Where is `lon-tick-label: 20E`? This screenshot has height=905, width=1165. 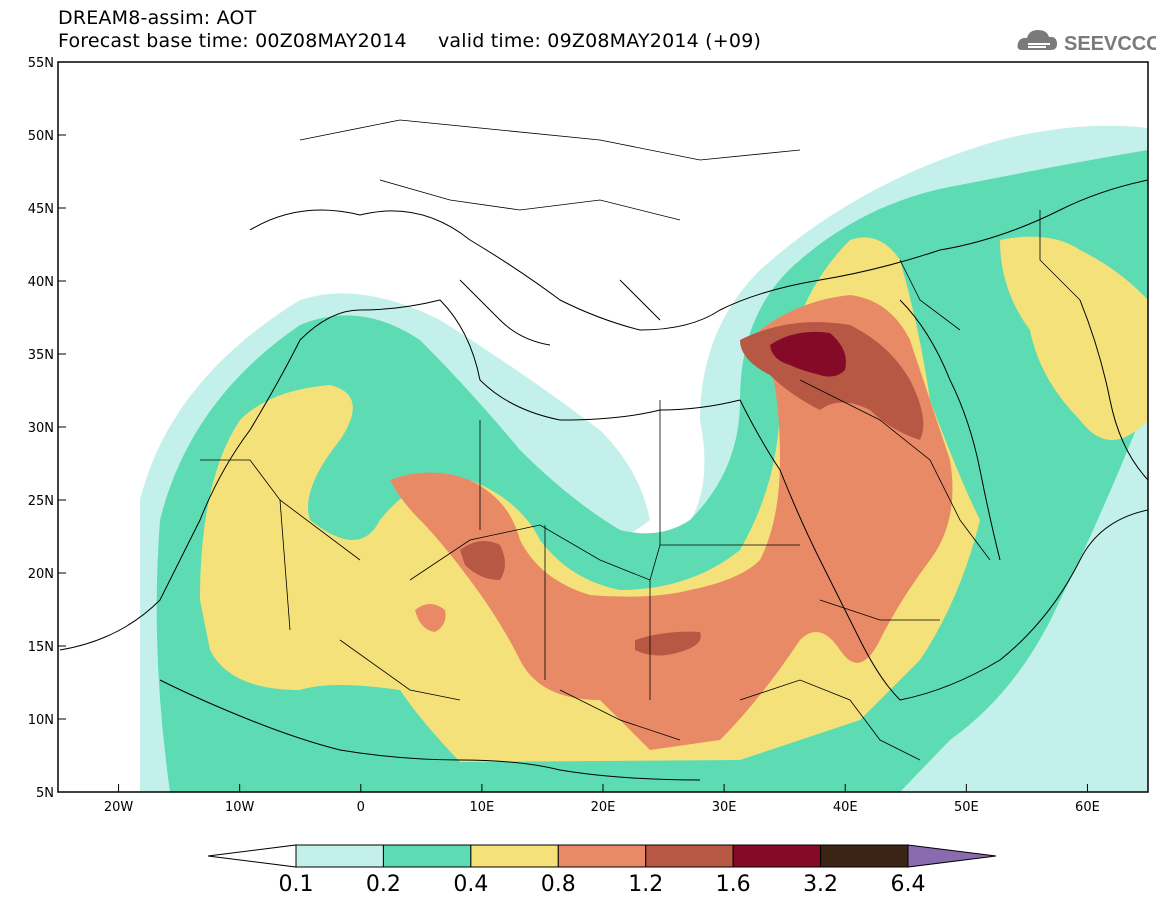 lon-tick-label: 20E is located at coordinates (603, 807).